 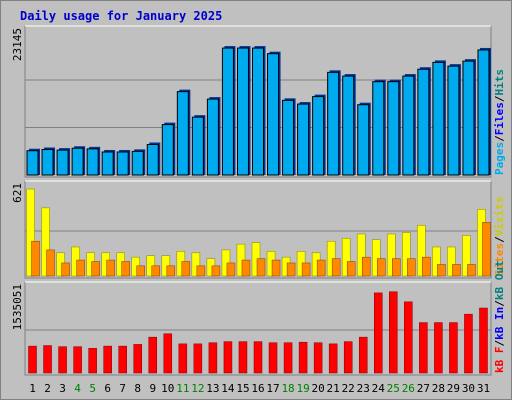 What do you see at coordinates (483, 388) in the screenshot?
I see `x-tick-label: 31` at bounding box center [483, 388].